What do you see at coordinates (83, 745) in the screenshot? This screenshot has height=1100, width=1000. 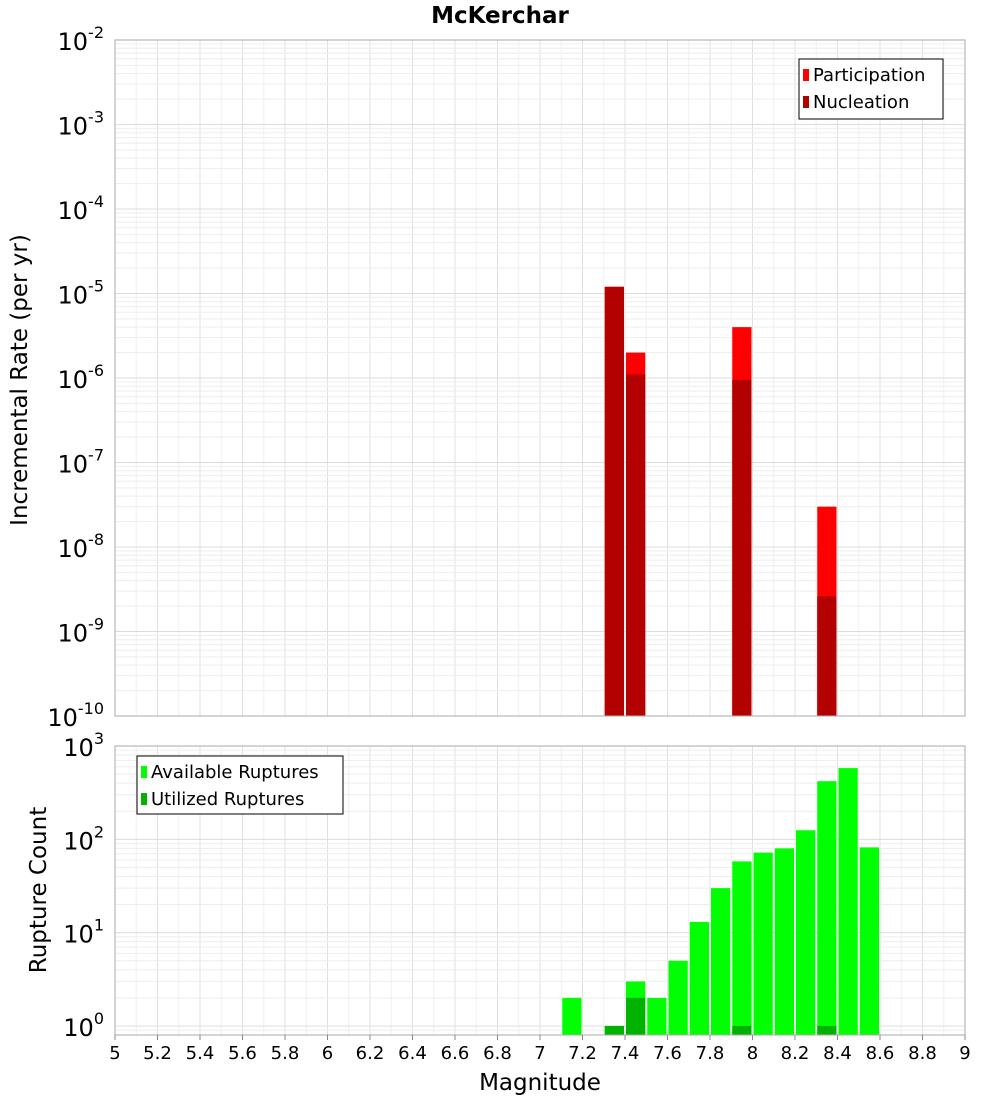 I see `y-tick-label: 10³` at bounding box center [83, 745].